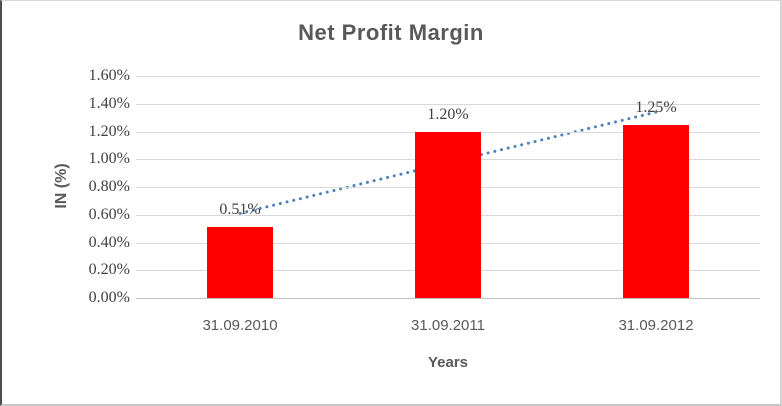 The height and width of the screenshot is (406, 782). Describe the element at coordinates (656, 107) in the screenshot. I see `data-label: 1.25%` at that location.